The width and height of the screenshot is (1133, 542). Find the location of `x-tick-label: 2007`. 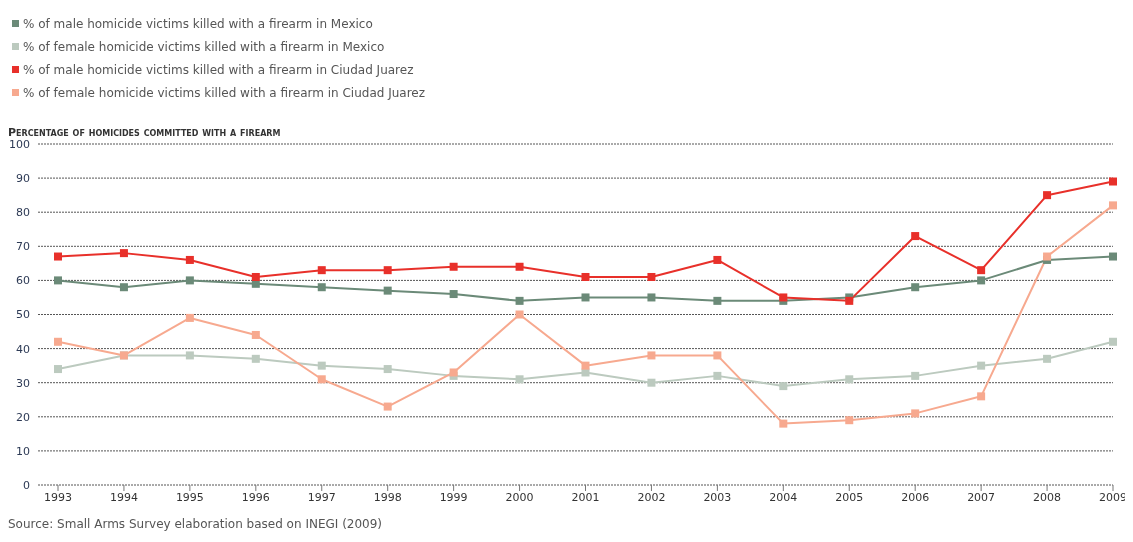

x-tick-label: 2007 is located at coordinates (981, 497).